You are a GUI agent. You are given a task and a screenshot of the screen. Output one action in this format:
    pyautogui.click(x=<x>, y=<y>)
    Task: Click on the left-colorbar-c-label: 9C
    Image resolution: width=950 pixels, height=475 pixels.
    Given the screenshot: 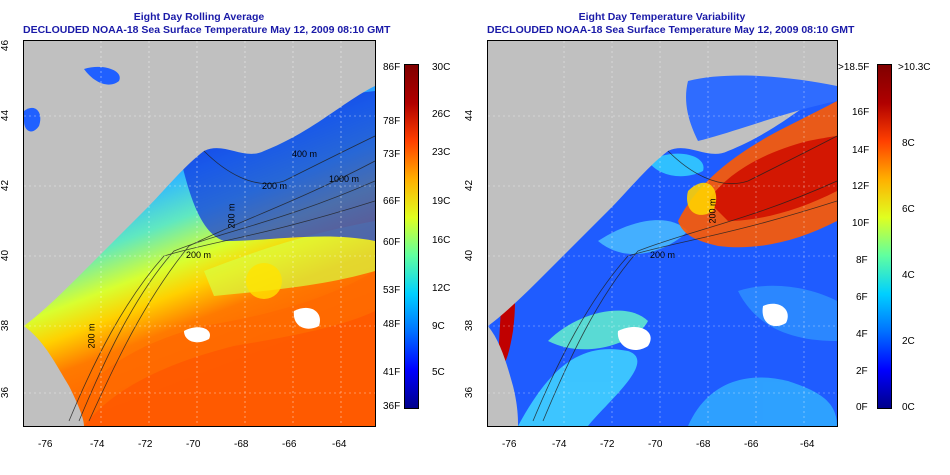 What is the action you would take?
    pyautogui.click(x=438, y=326)
    